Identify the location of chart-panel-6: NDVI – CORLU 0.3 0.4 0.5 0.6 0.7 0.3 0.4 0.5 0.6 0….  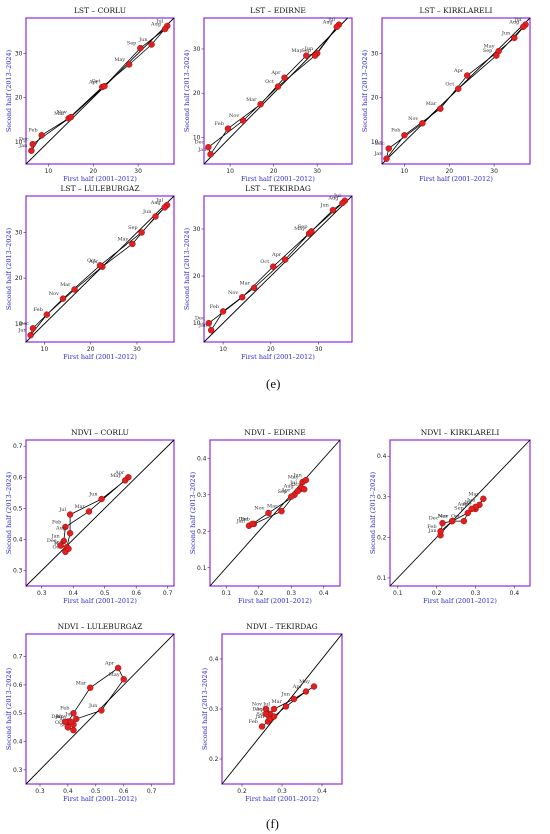
(90, 516).